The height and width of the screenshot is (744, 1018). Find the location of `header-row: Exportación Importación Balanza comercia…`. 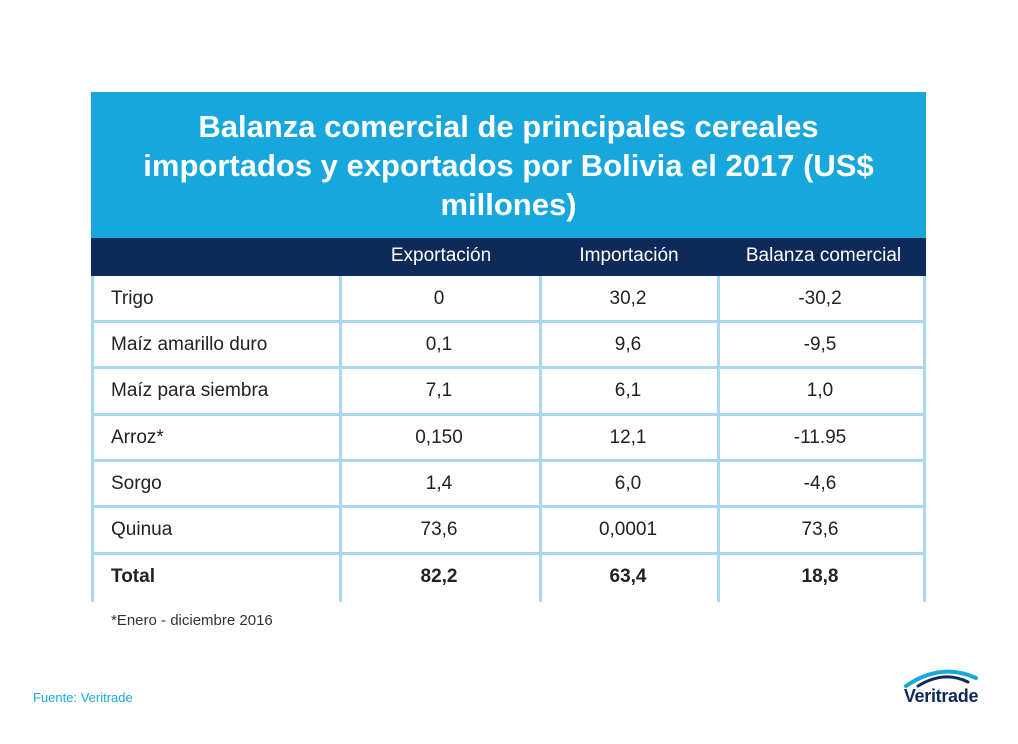

header-row: Exportación Importación Balanza comercia… is located at coordinates (508, 257).